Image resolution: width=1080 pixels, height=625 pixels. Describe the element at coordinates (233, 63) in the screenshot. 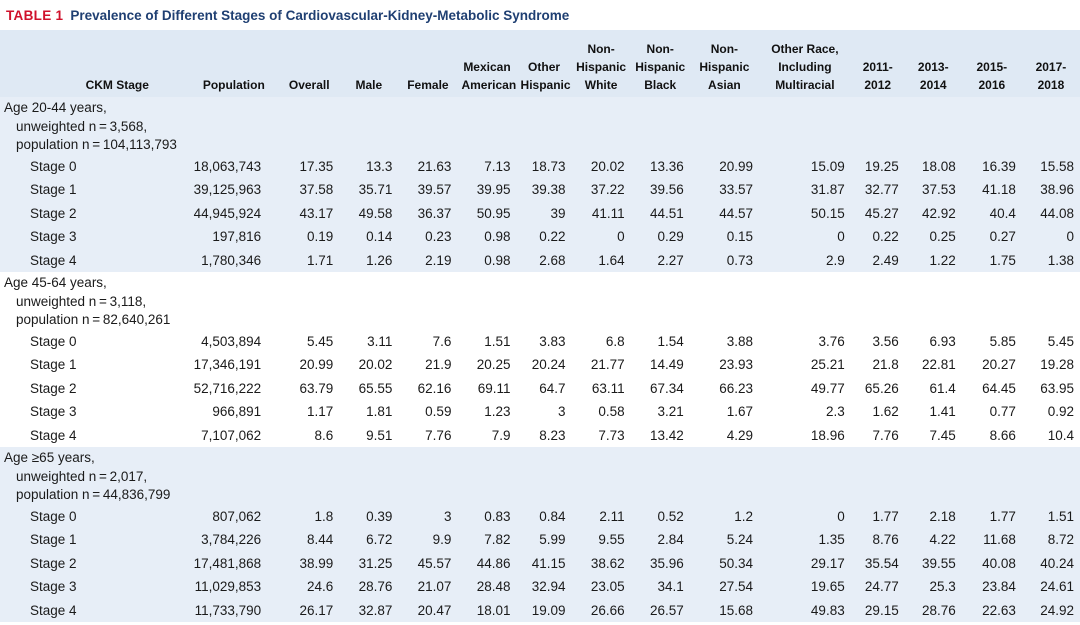

I see `column-header: Population` at that location.